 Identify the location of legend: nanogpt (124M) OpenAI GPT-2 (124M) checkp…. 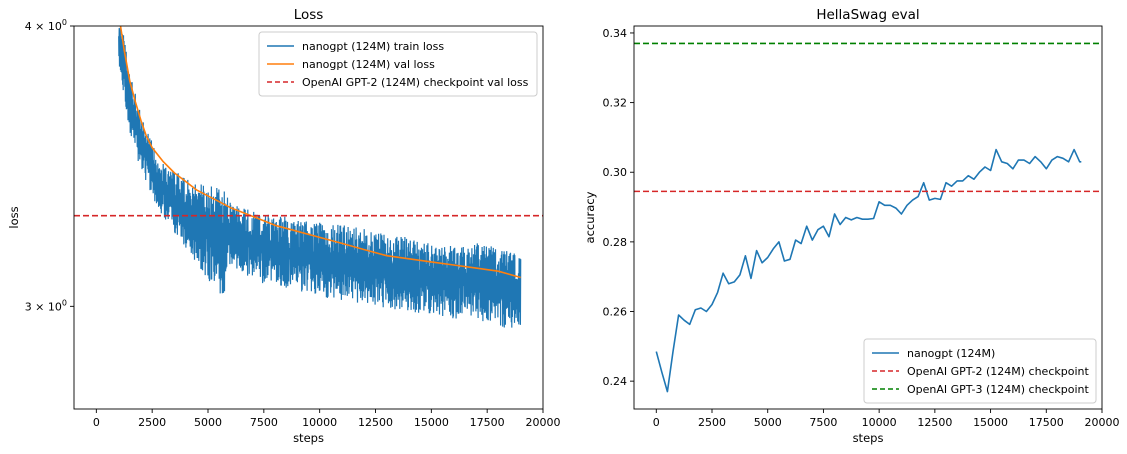
(980, 371).